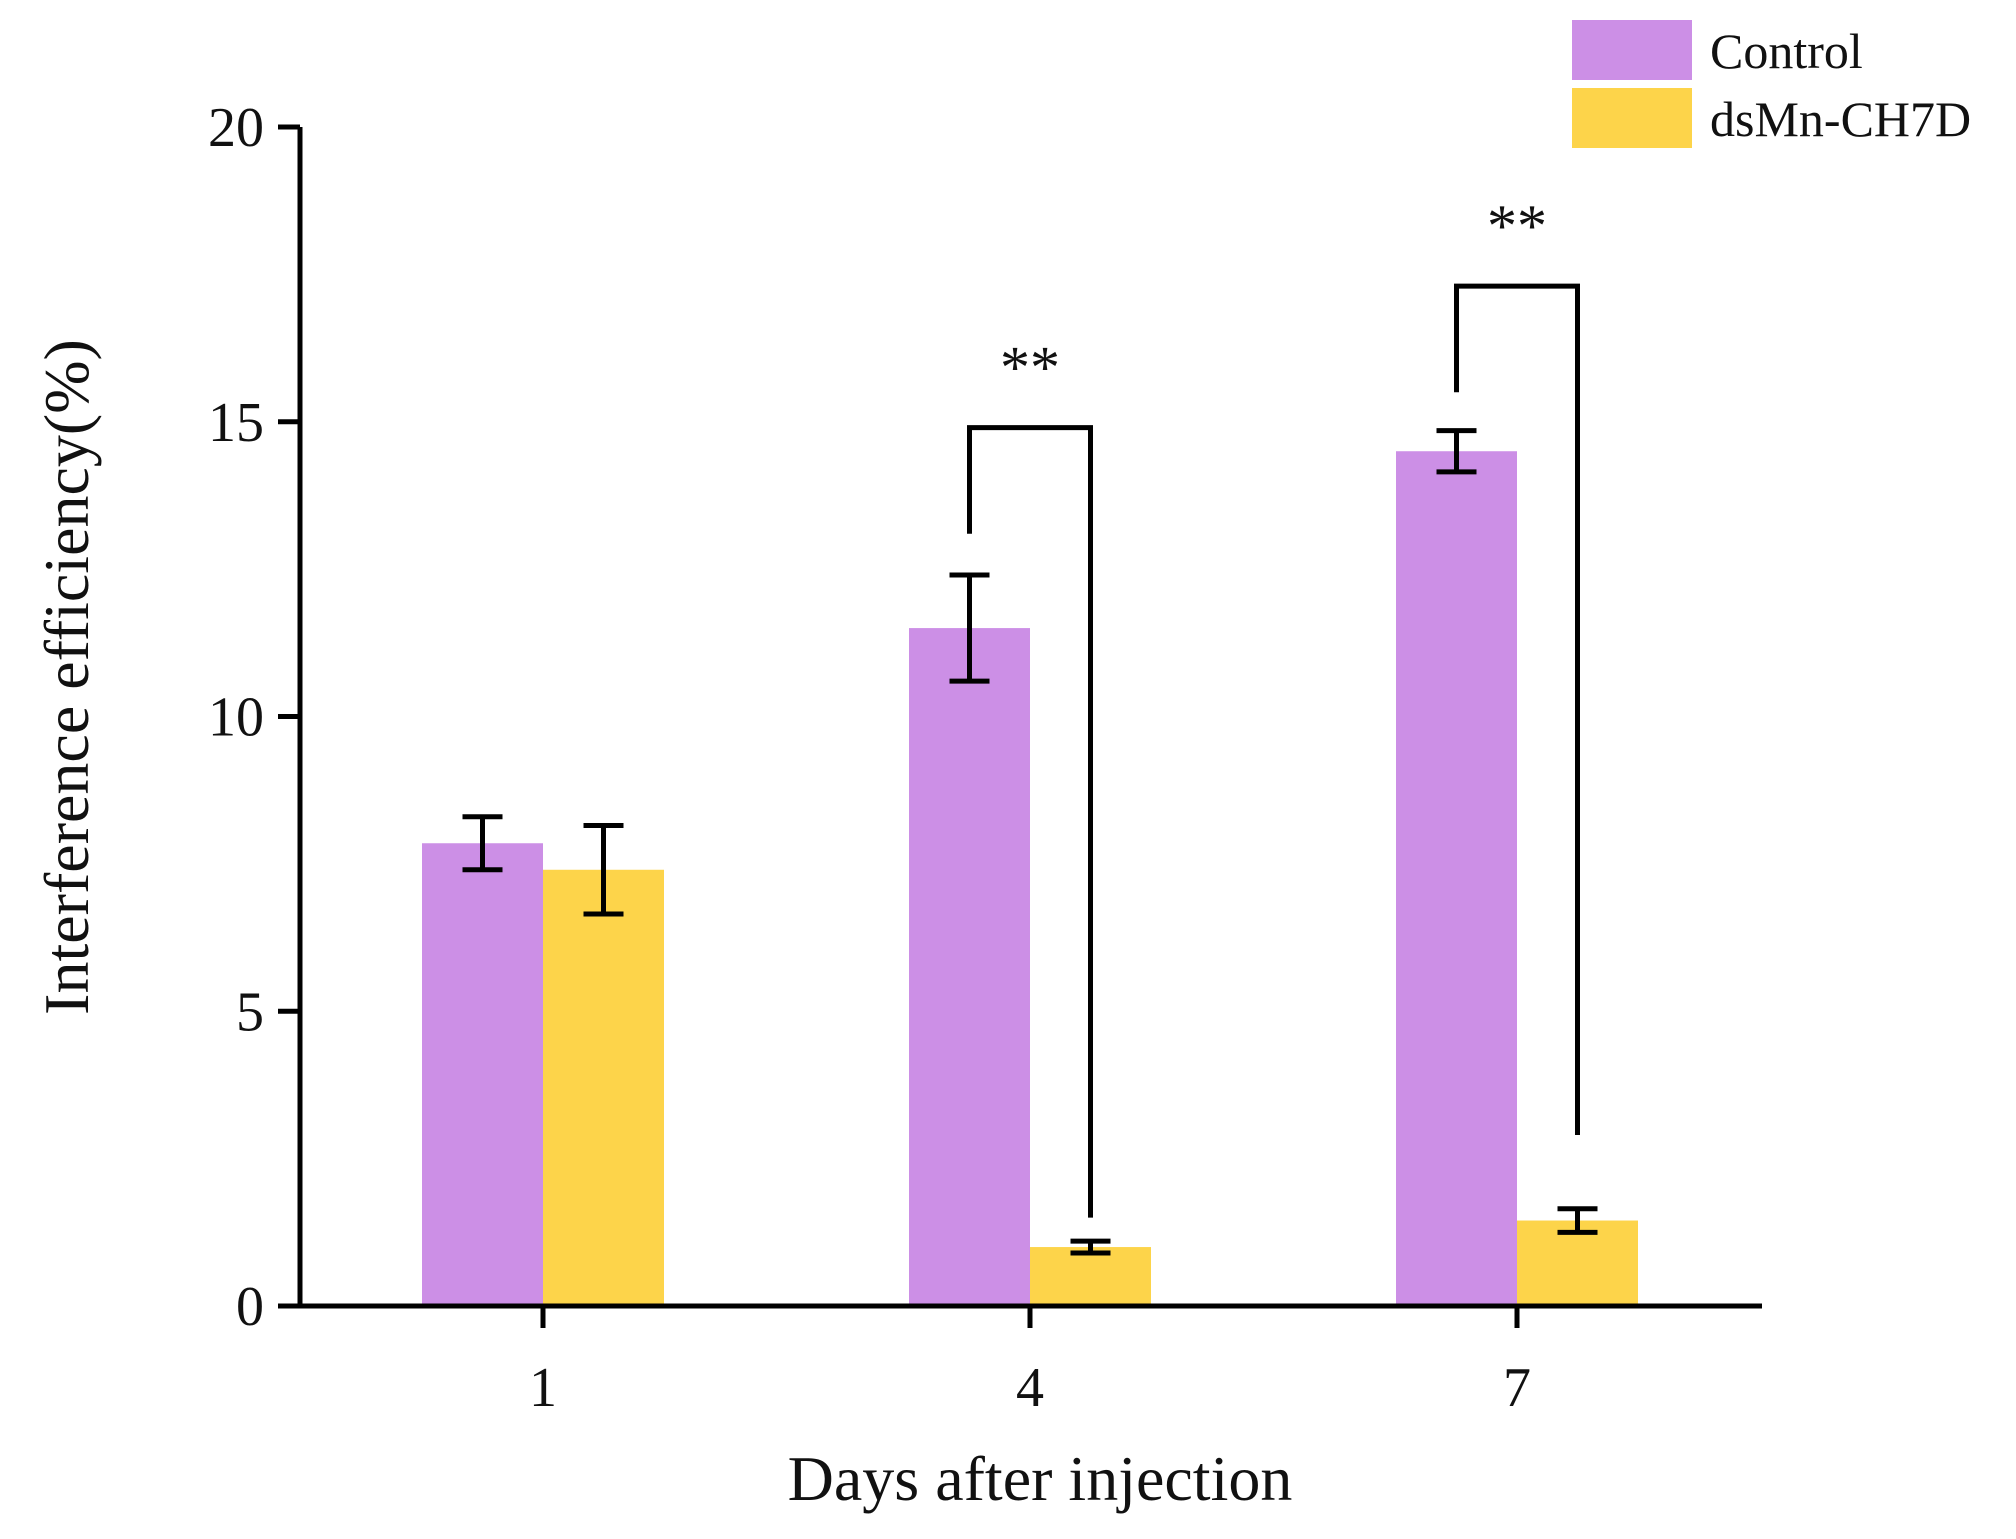 Image resolution: width=2016 pixels, height=1539 pixels. I want to click on y-tick-label: 10, so click(236, 718).